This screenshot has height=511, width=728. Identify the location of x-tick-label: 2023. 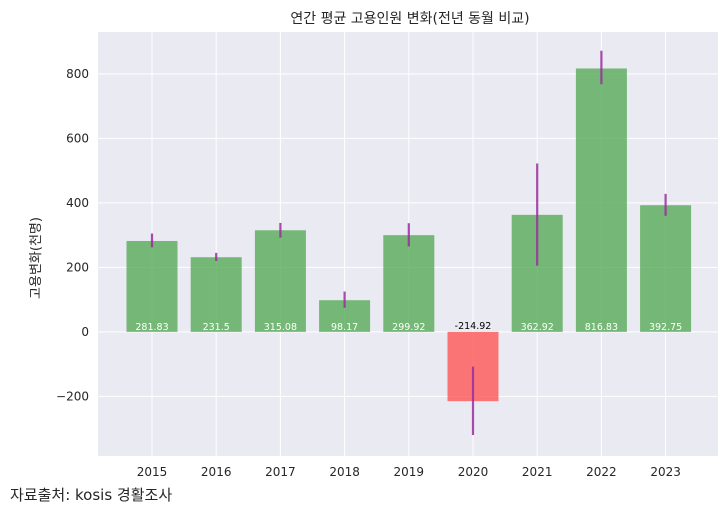
(665, 472).